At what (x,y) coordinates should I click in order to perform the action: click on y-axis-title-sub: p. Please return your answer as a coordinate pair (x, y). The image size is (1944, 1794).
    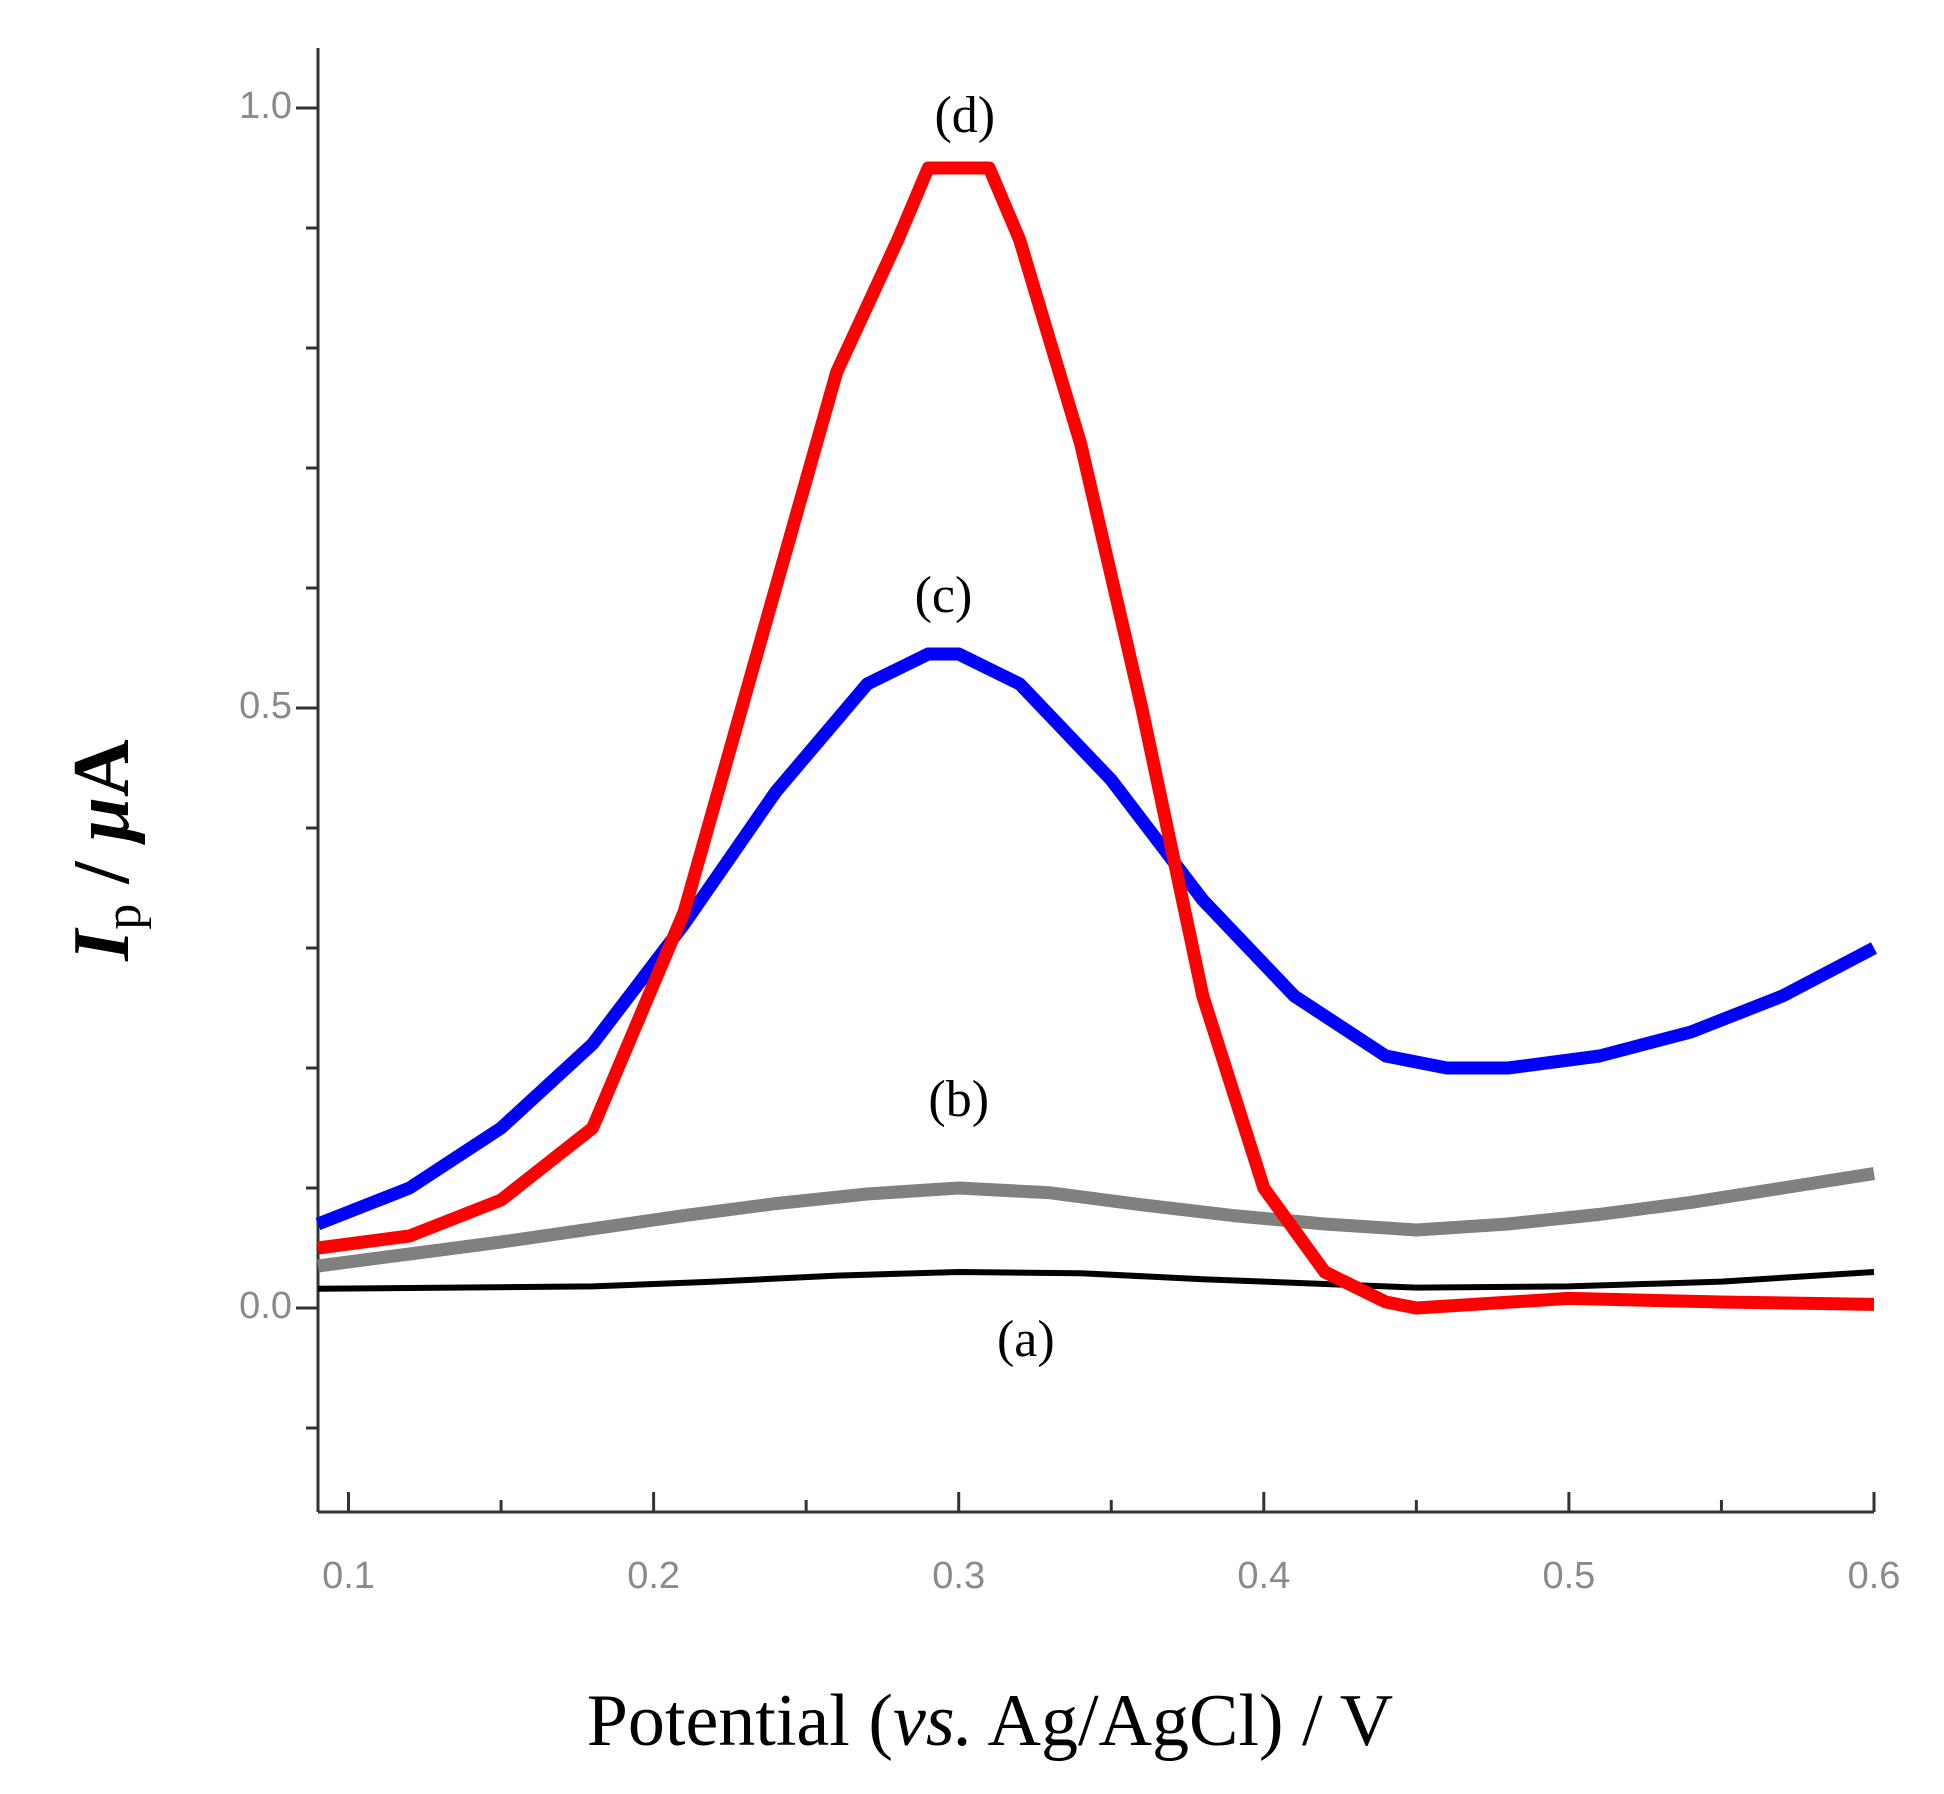
    Looking at the image, I should click on (123, 917).